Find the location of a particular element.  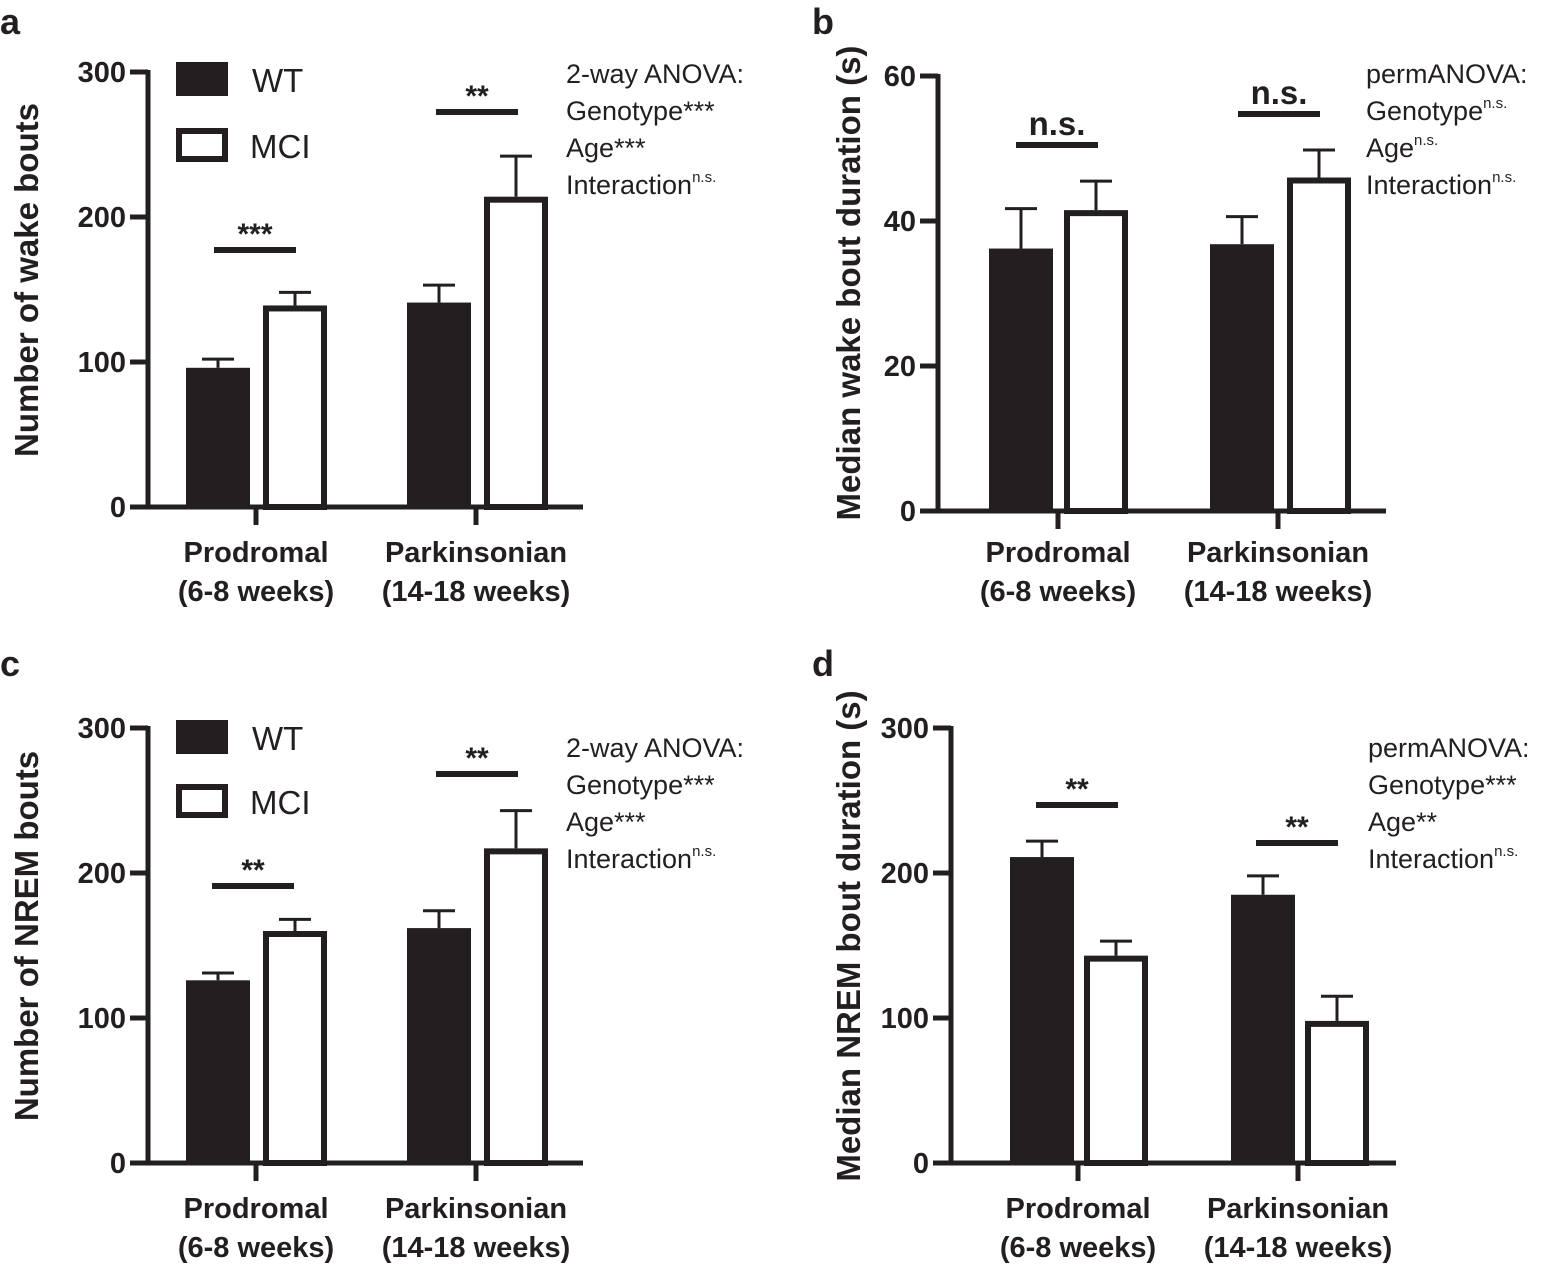

stats-line: Genotypen.s. is located at coordinates (1436, 110).